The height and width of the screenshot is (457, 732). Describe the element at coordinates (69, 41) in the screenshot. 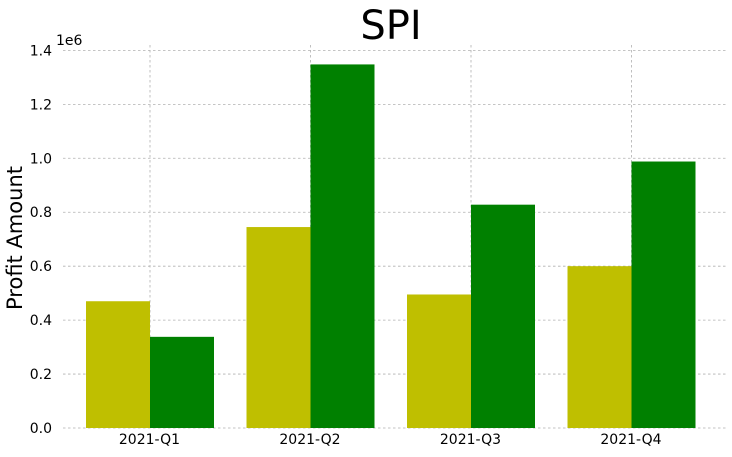

I see `y-axis-offset-label: 1e6` at that location.